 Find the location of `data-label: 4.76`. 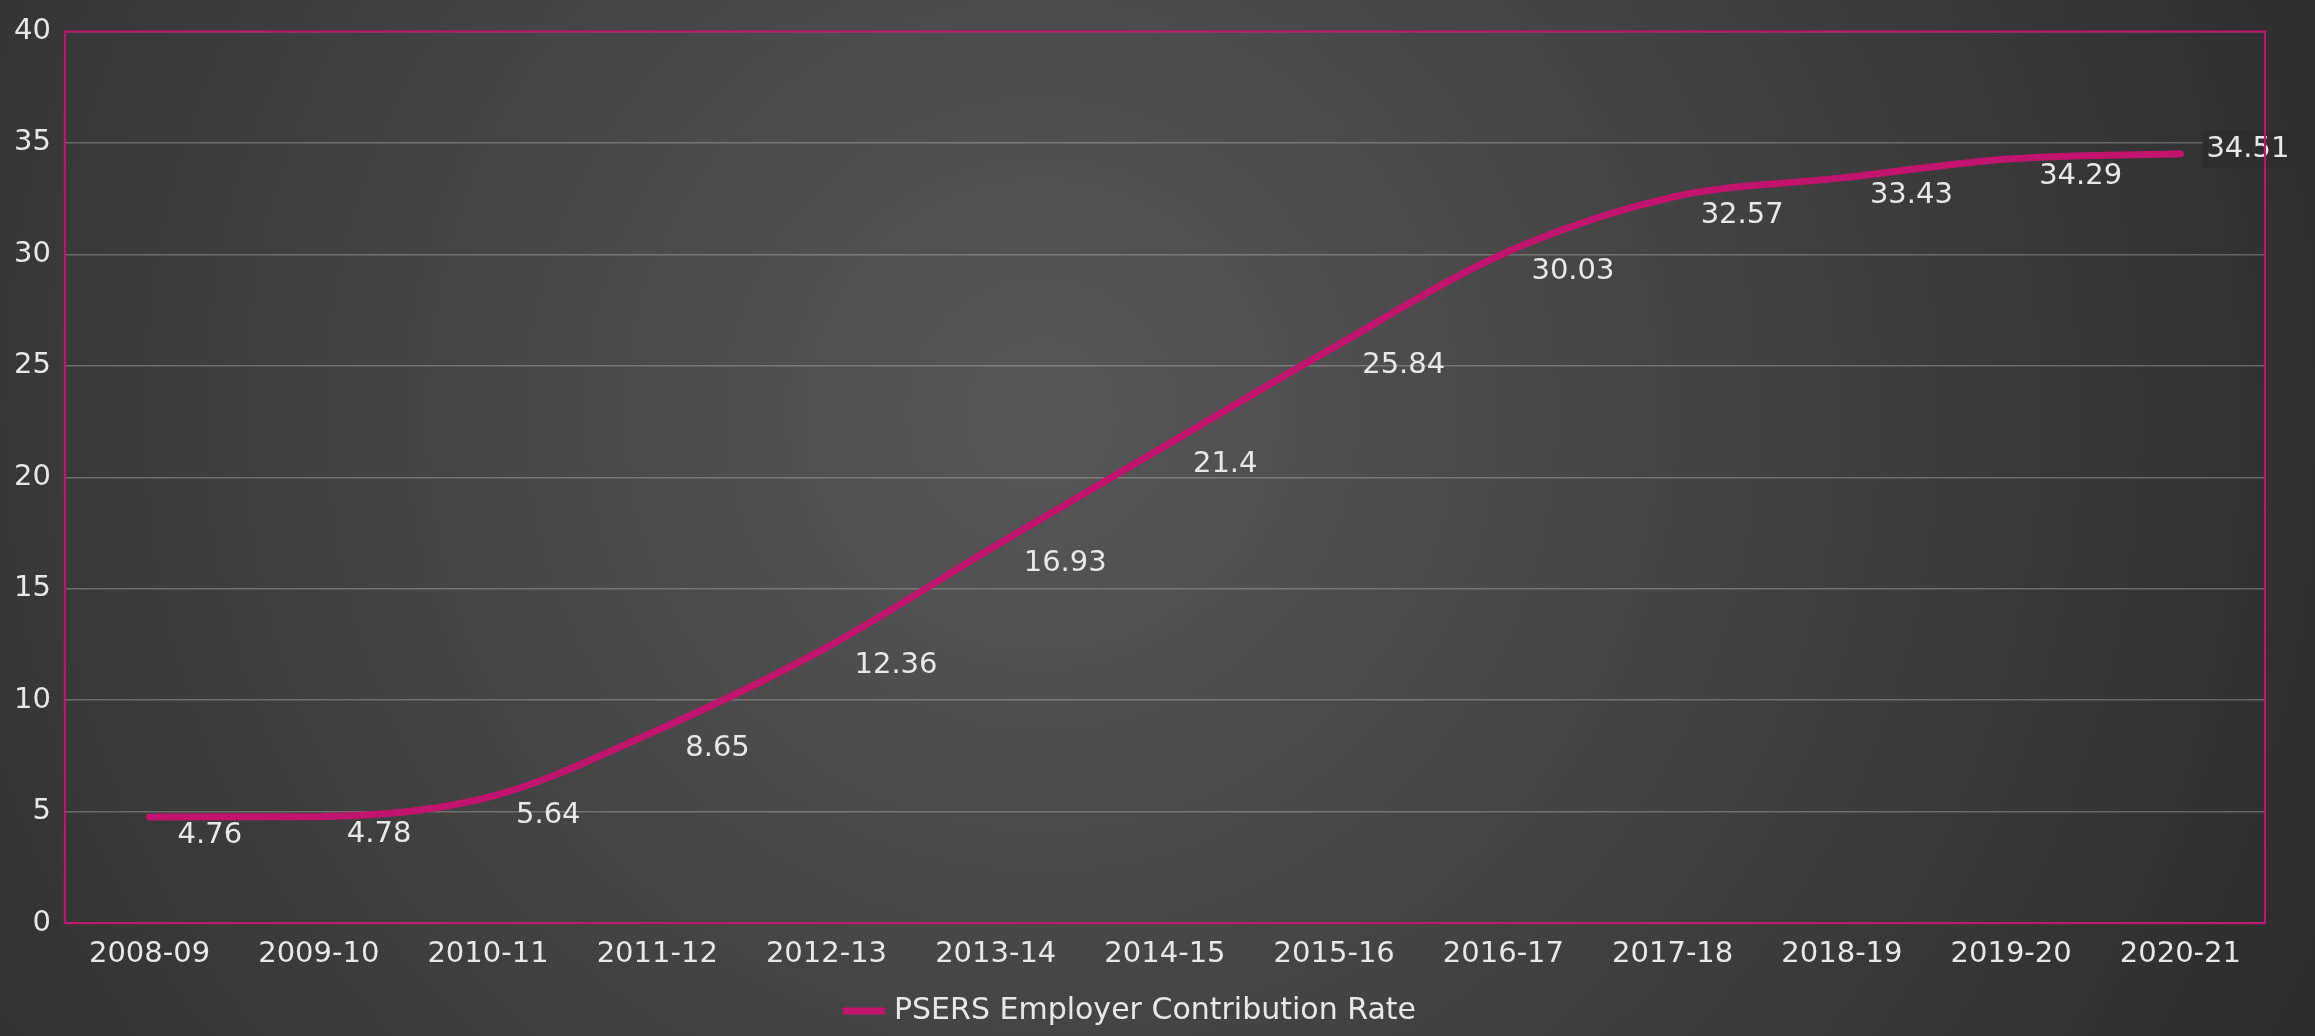

data-label: 4.76 is located at coordinates (210, 832).